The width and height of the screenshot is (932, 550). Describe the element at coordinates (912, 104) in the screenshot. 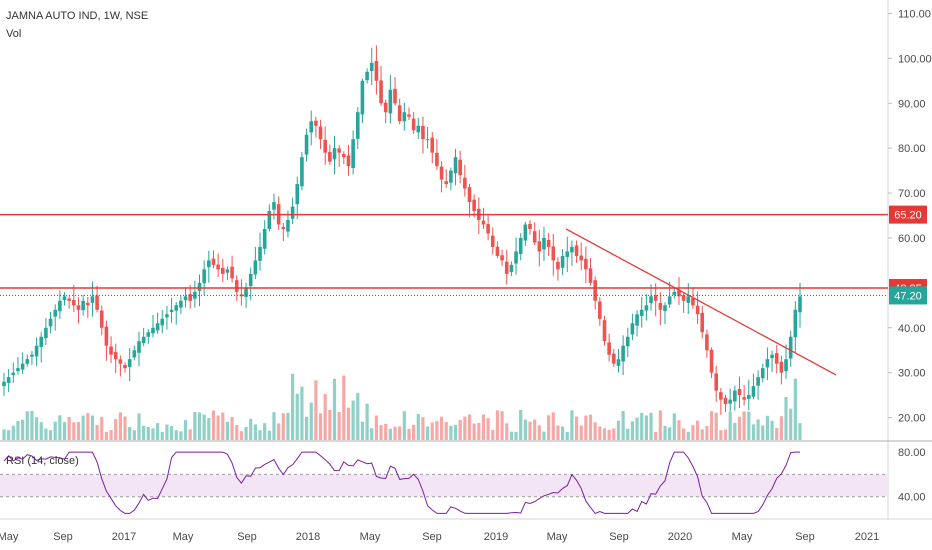

I see `price-tick-label: 90.00` at that location.